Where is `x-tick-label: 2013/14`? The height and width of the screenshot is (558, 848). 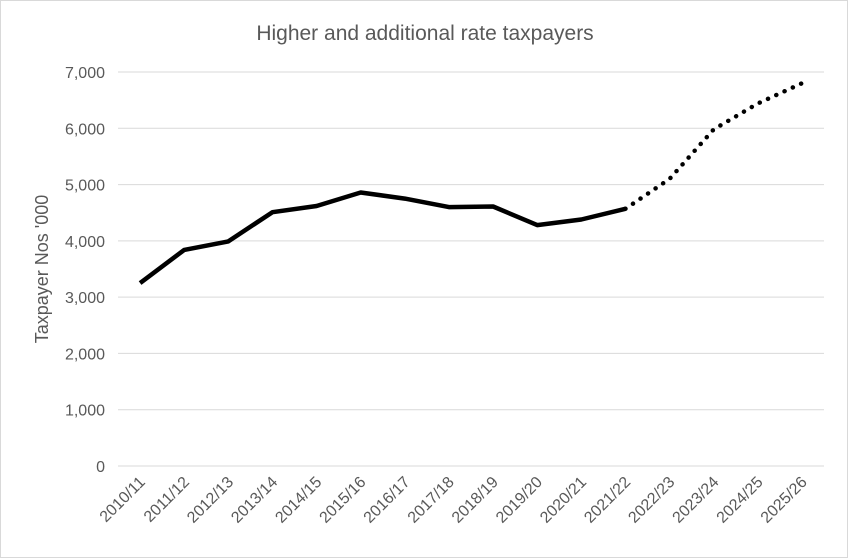
x-tick-label: 2013/14 is located at coordinates (254, 500).